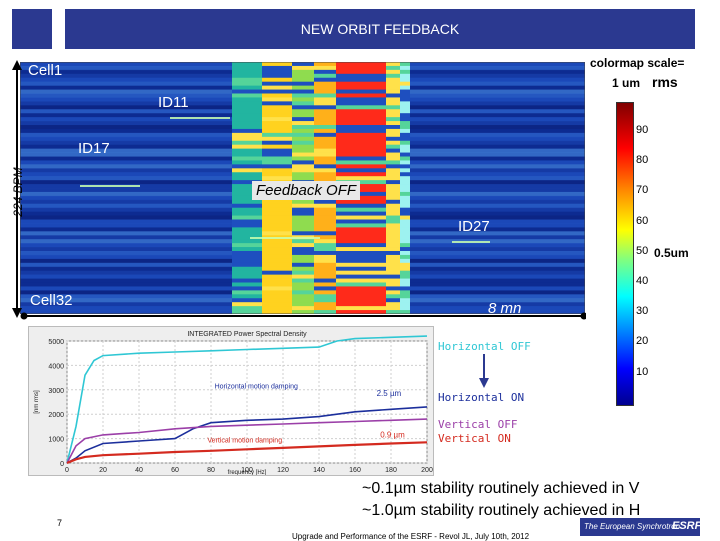 Image resolution: width=720 pixels, height=541 pixels. What do you see at coordinates (642, 371) in the screenshot?
I see `colorbar-tick: 10` at bounding box center [642, 371].